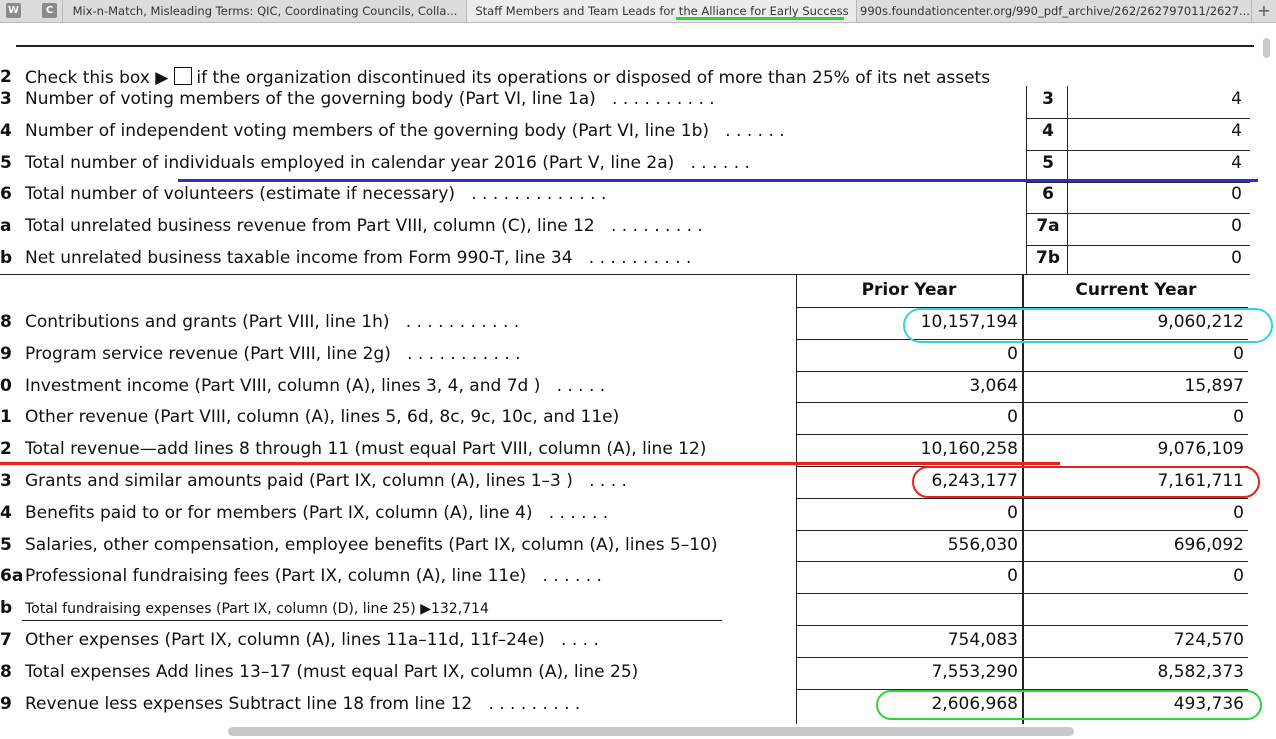 The image size is (1276, 739). Describe the element at coordinates (909, 290) in the screenshot. I see `prior-year-header: Prior Year` at that location.